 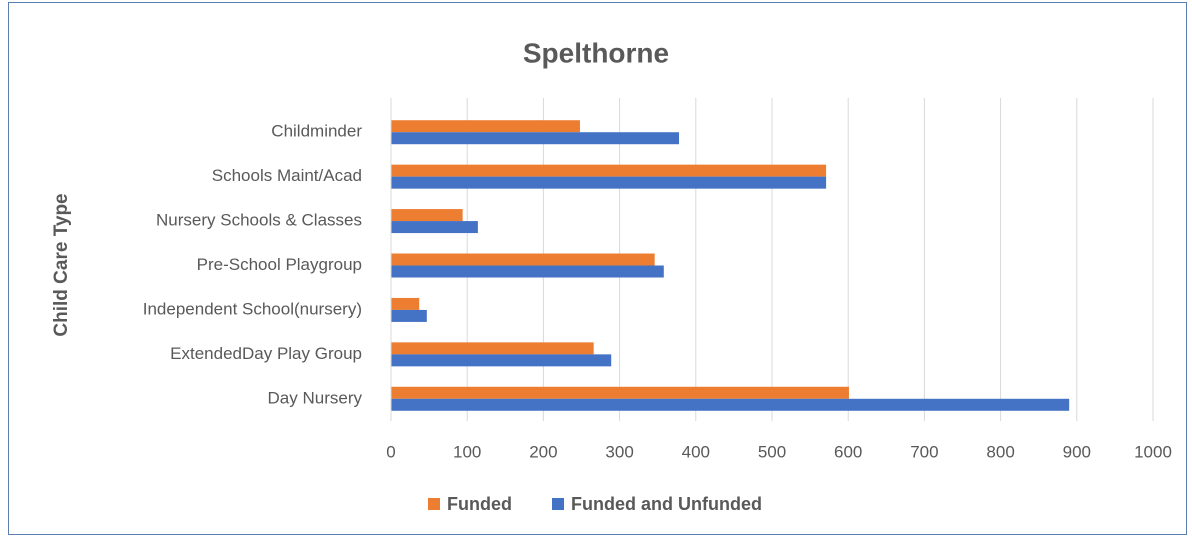 What do you see at coordinates (467, 451) in the screenshot?
I see `x-tick-label: 100` at bounding box center [467, 451].